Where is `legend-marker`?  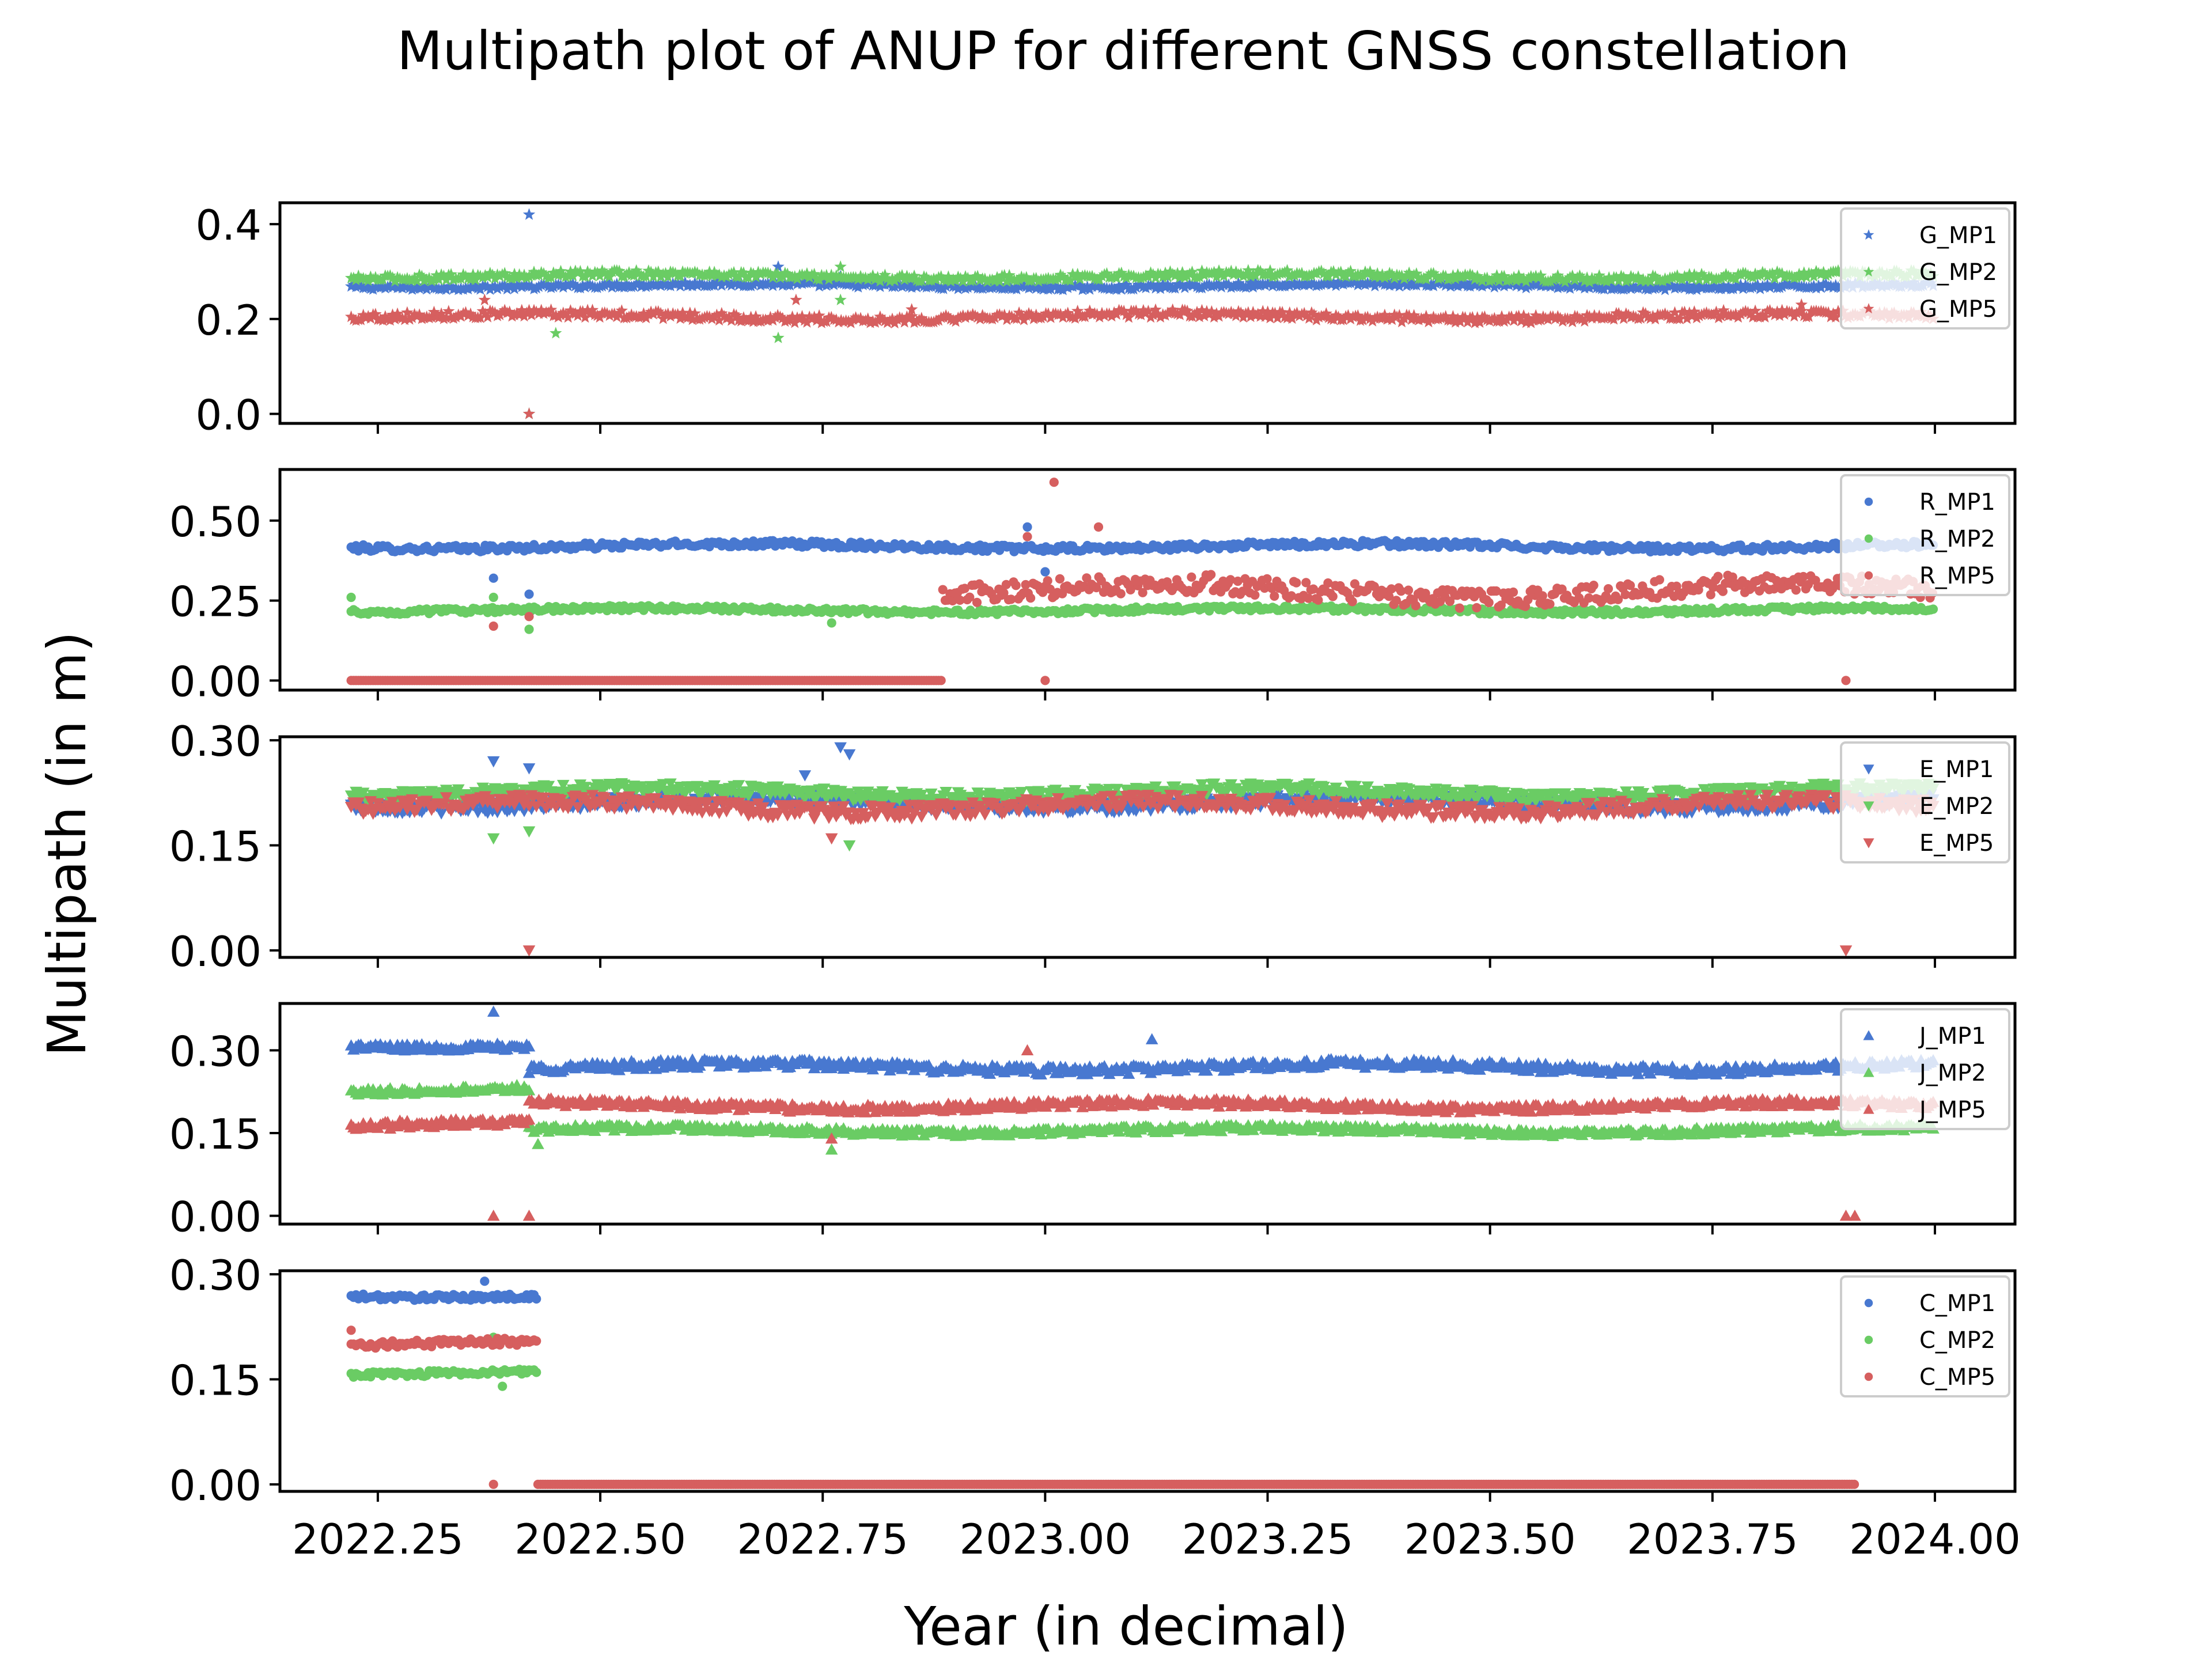
legend-marker is located at coordinates (1868, 538).